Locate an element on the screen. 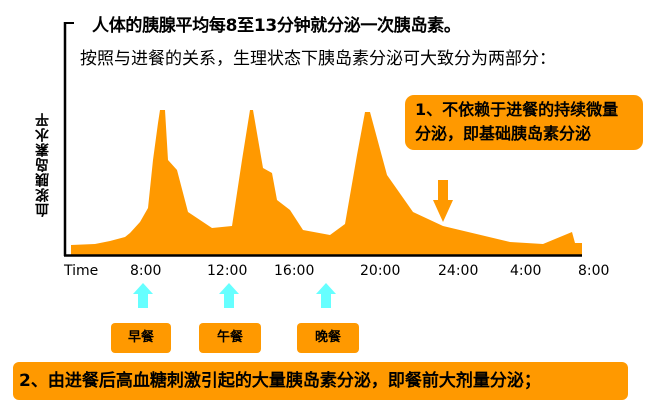 This screenshot has width=660, height=409. basal-secretion-callout: 1、不依赖于进餐的持续微量 分泌，即基础胰岛素分泌 is located at coordinates (524, 122).